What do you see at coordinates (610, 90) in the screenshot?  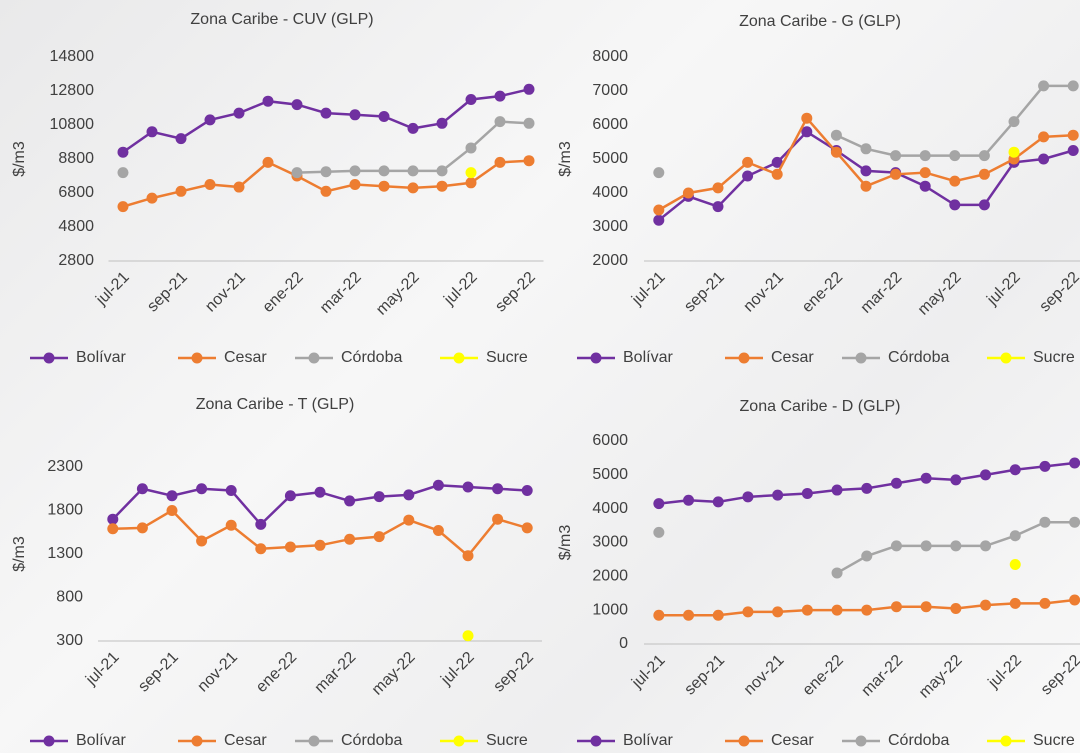 I see `y-tick-label: 7000` at bounding box center [610, 90].